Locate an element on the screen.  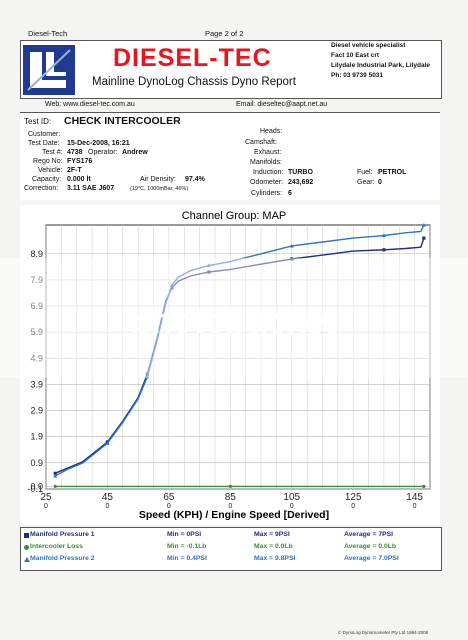
cylinders-value: 6 is located at coordinates (290, 193).